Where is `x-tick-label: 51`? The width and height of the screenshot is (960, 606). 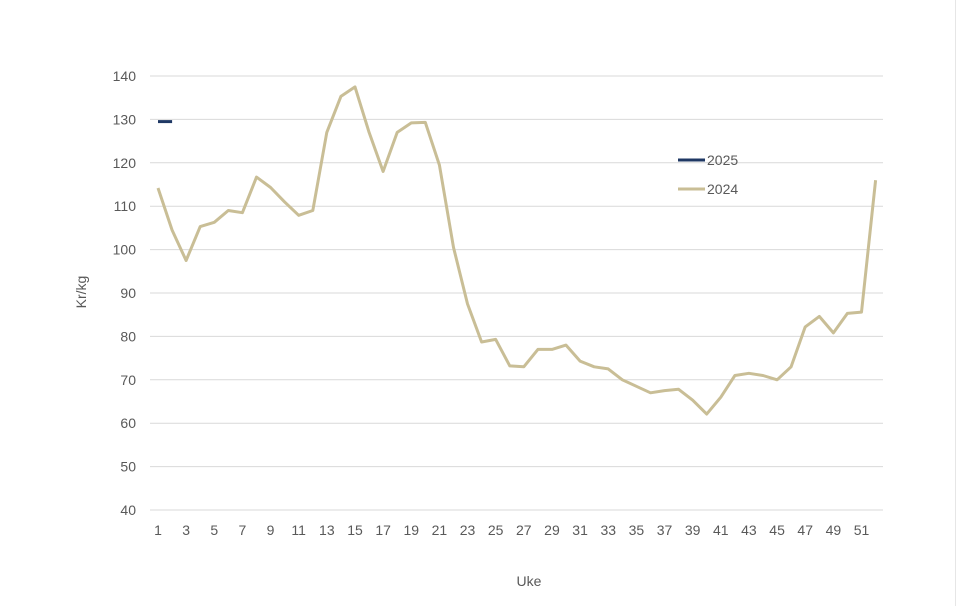
x-tick-label: 51 is located at coordinates (862, 530).